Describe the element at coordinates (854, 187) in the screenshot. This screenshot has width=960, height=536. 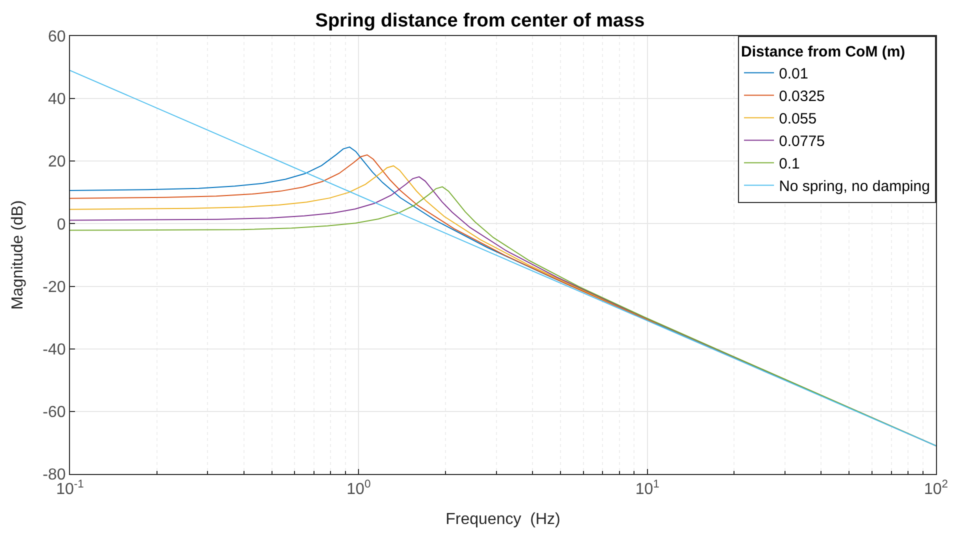
I see `legend-label: No spring, no damping` at that location.